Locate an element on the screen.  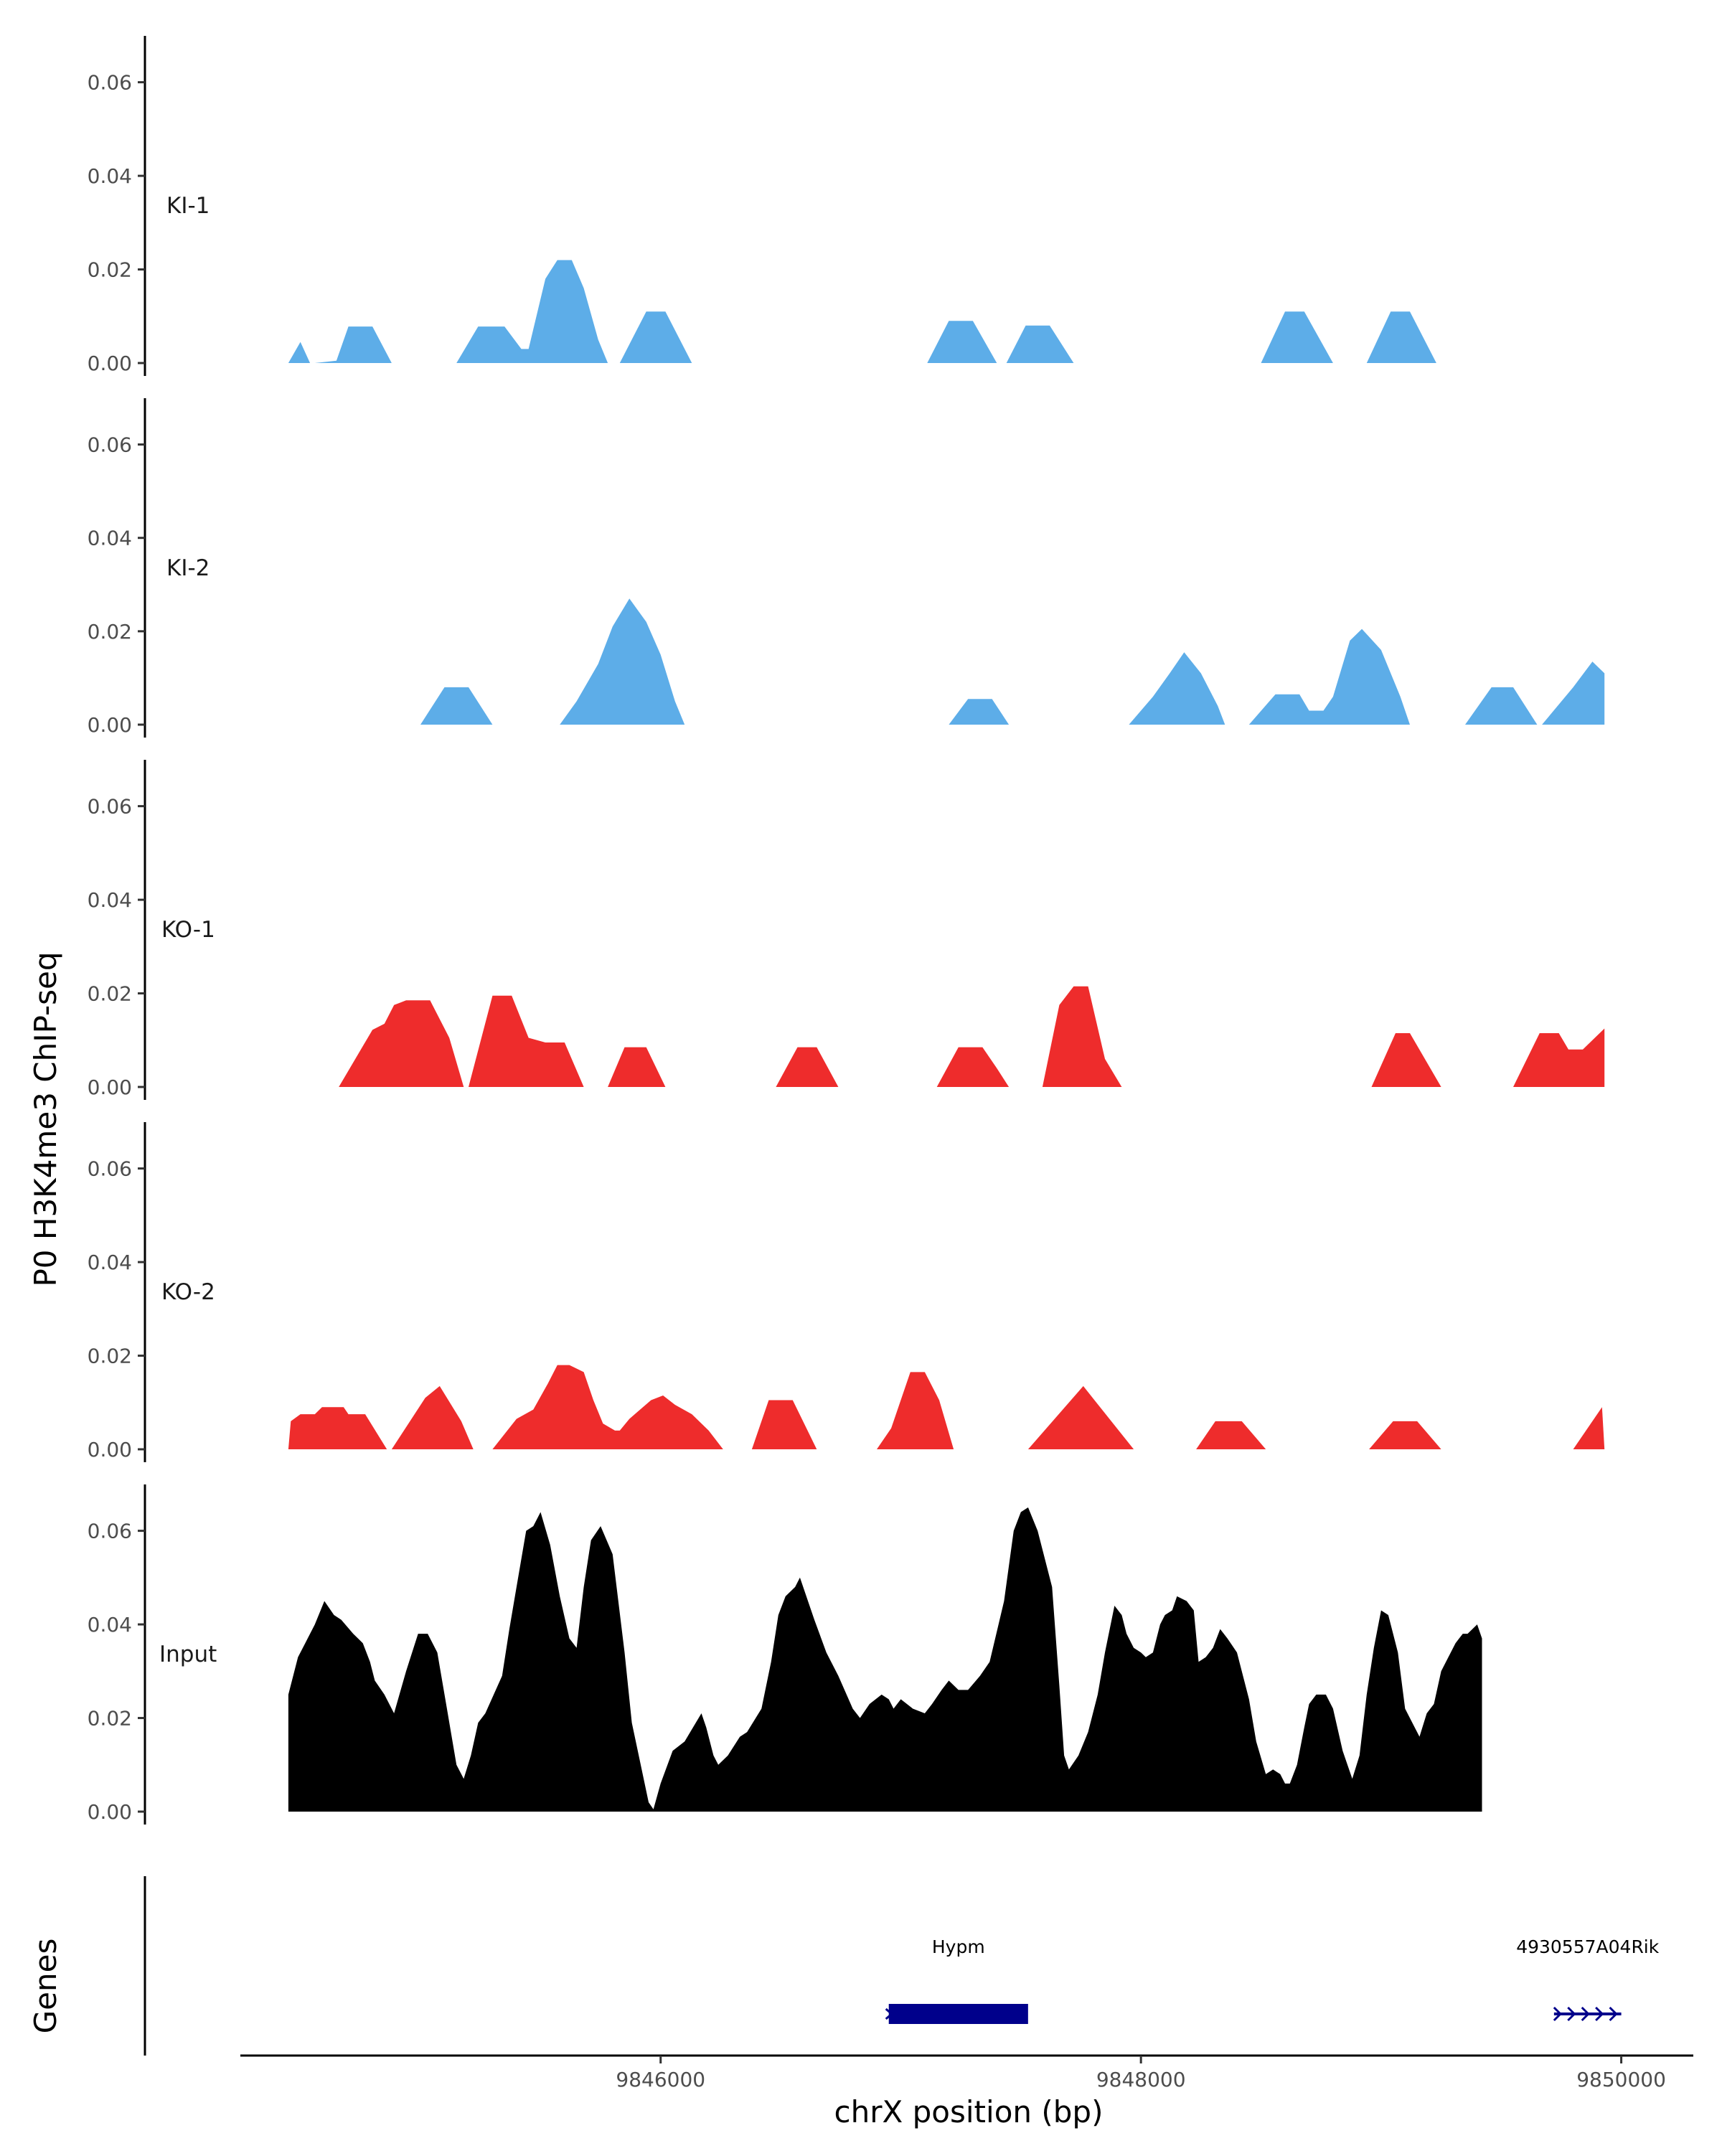
track-ko-2: 0.00 0.02 0.04 0.06 KO-2 is located at coordinates (847, 1292).